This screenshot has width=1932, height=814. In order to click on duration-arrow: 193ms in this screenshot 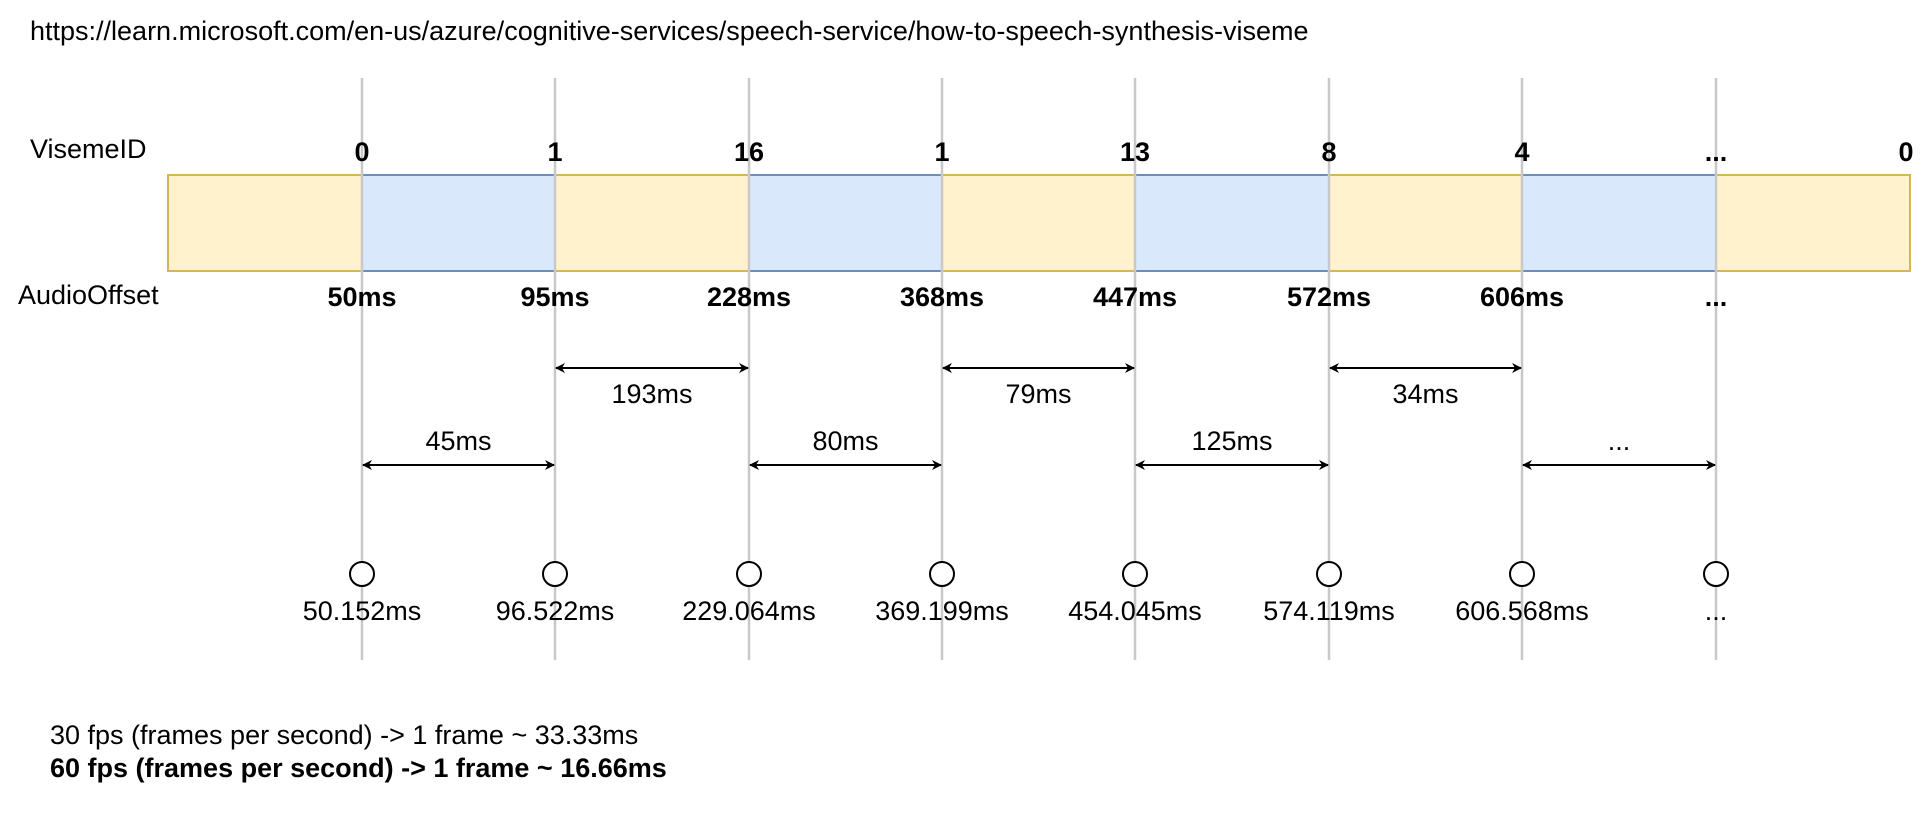, I will do `click(652, 386)`.